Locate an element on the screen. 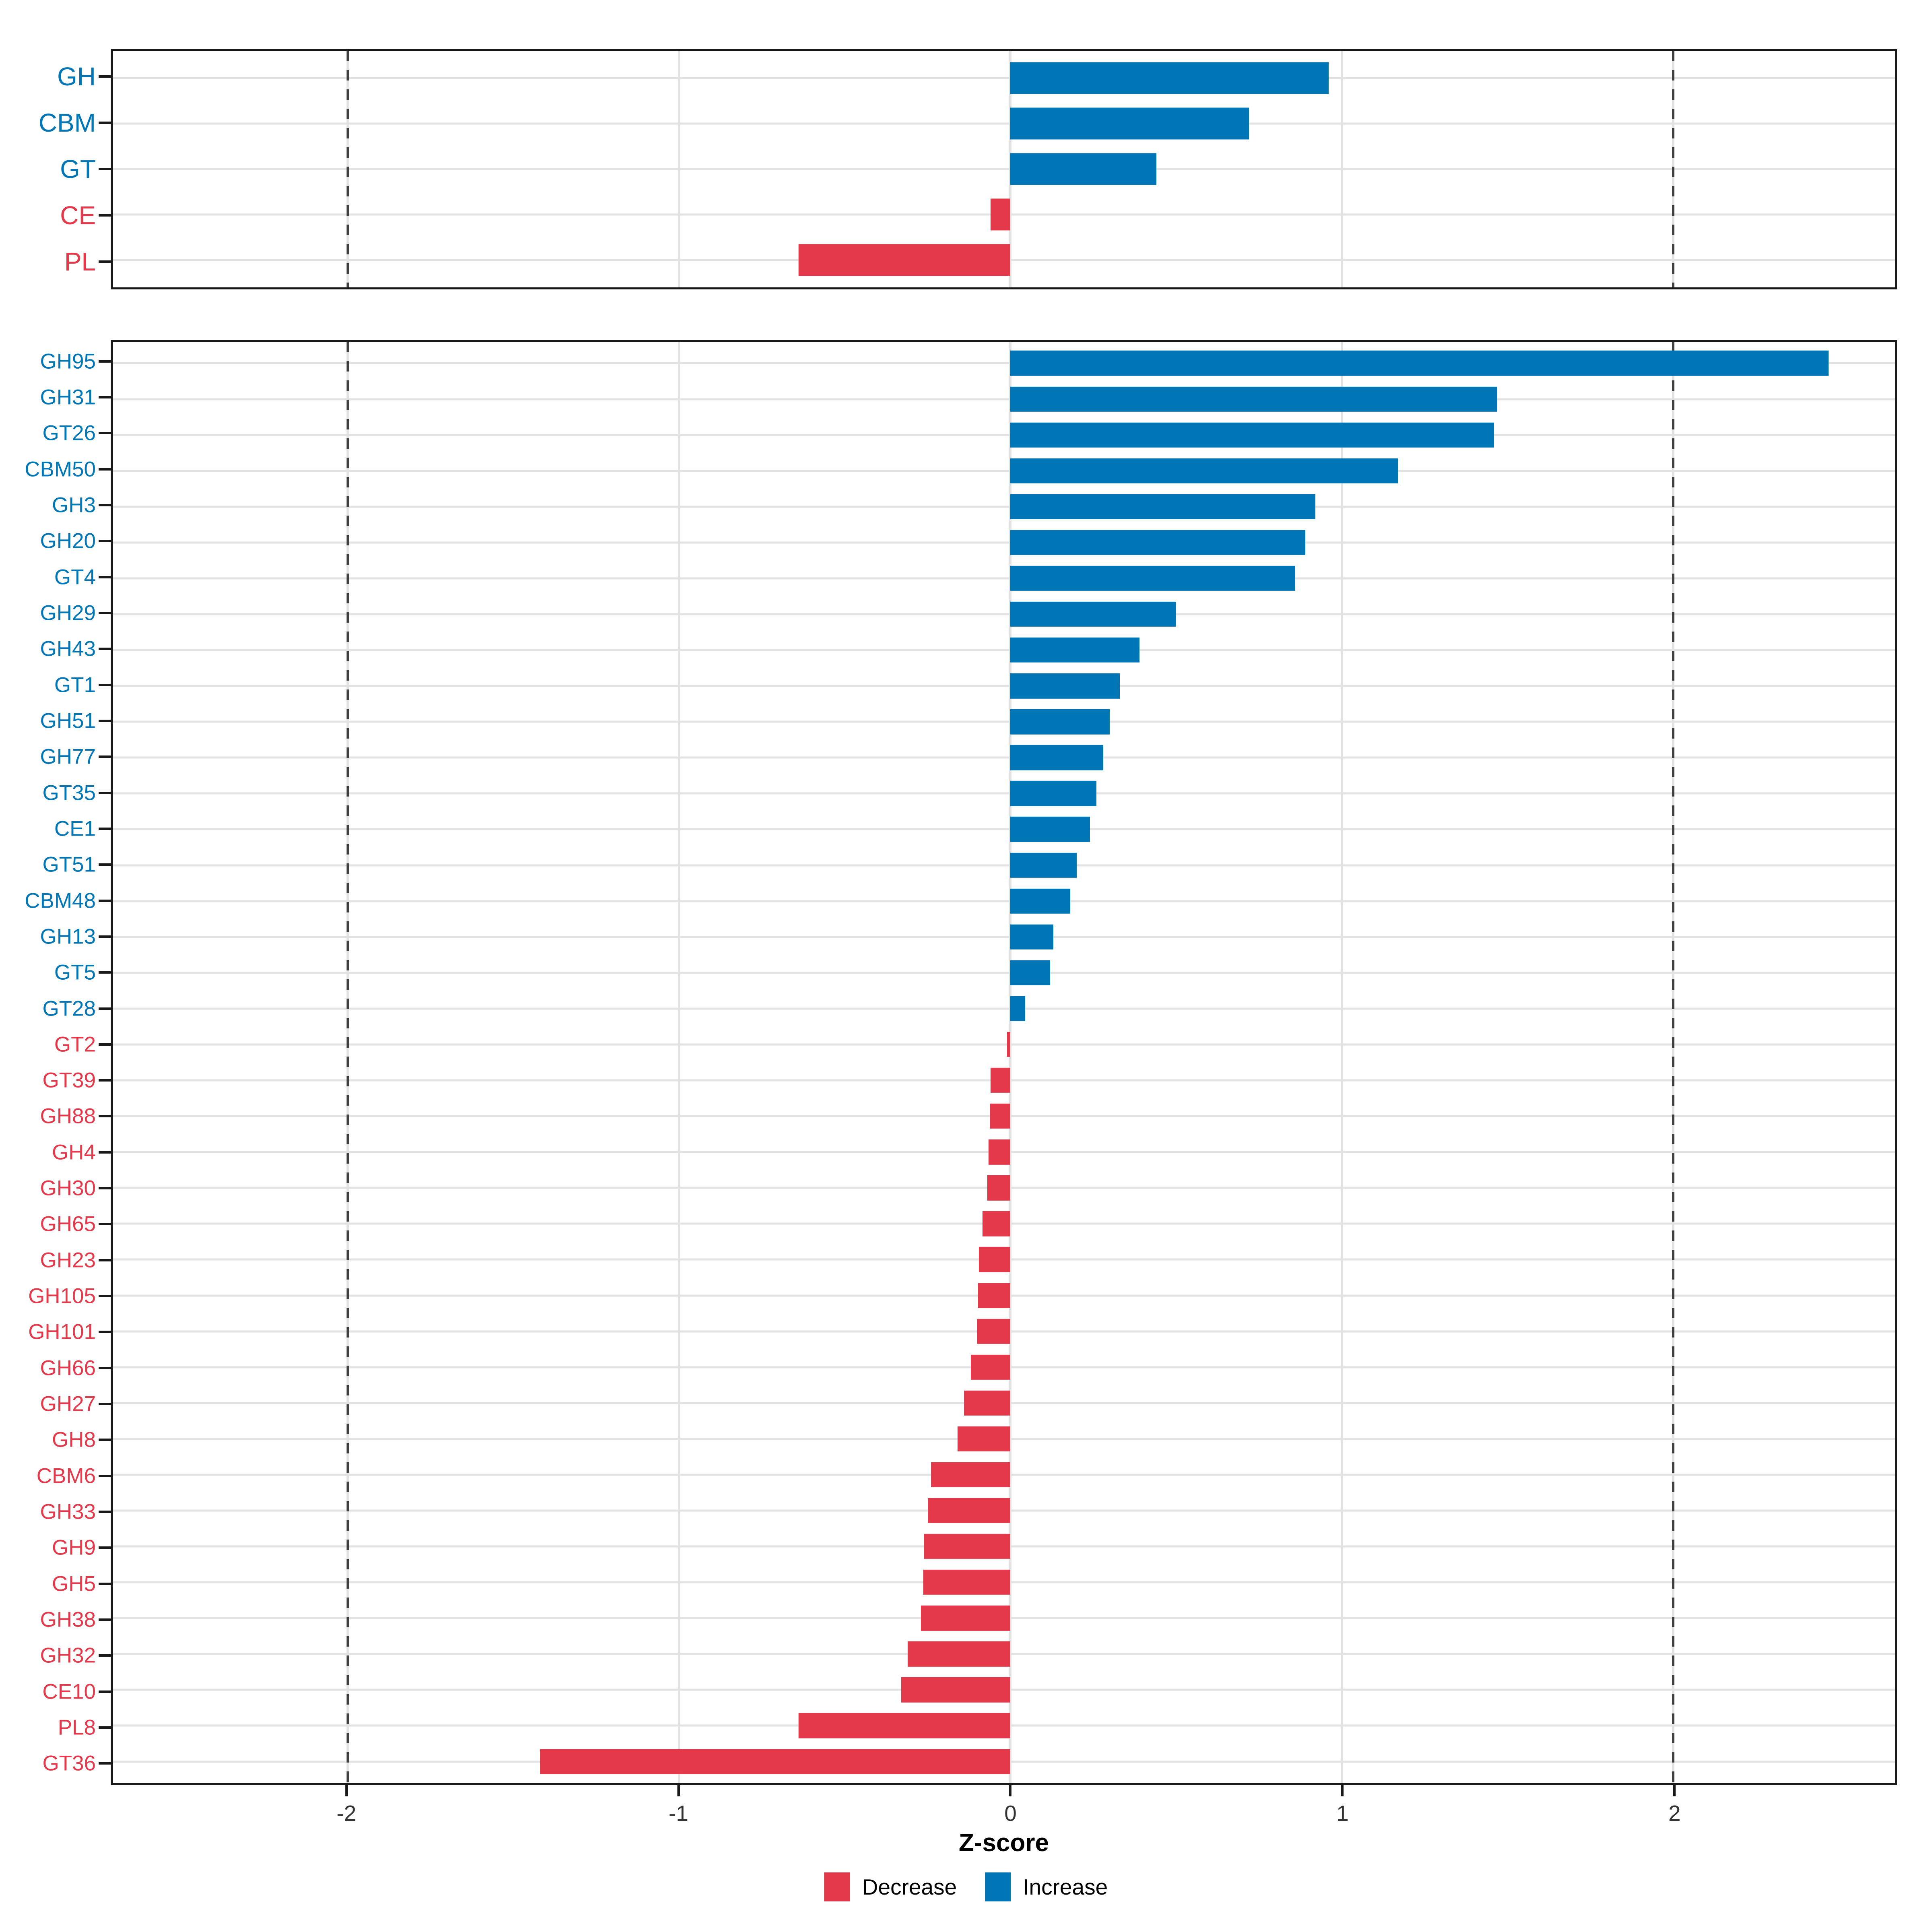 The height and width of the screenshot is (1932, 1932). y-tick-GT51 is located at coordinates (105, 864).